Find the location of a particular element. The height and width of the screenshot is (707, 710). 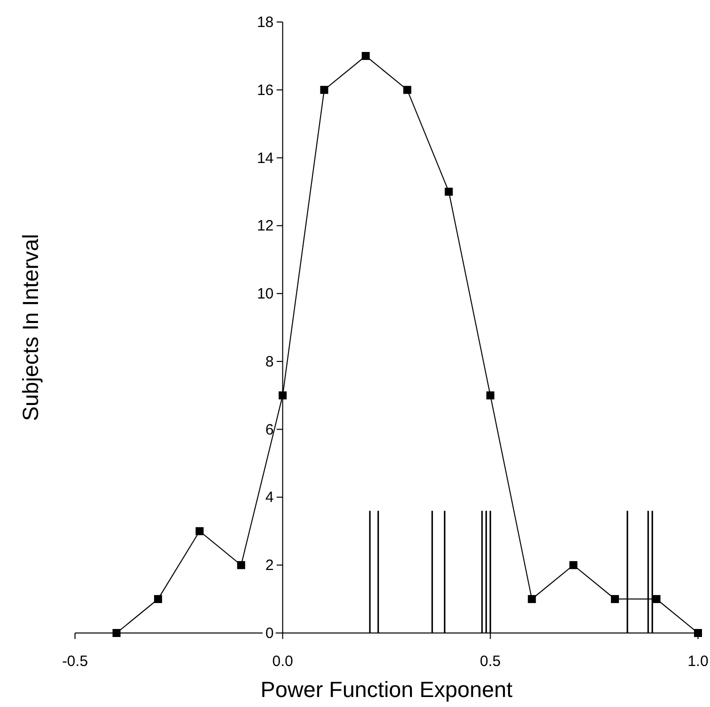

y-tick-label: 12 is located at coordinates (265, 226).